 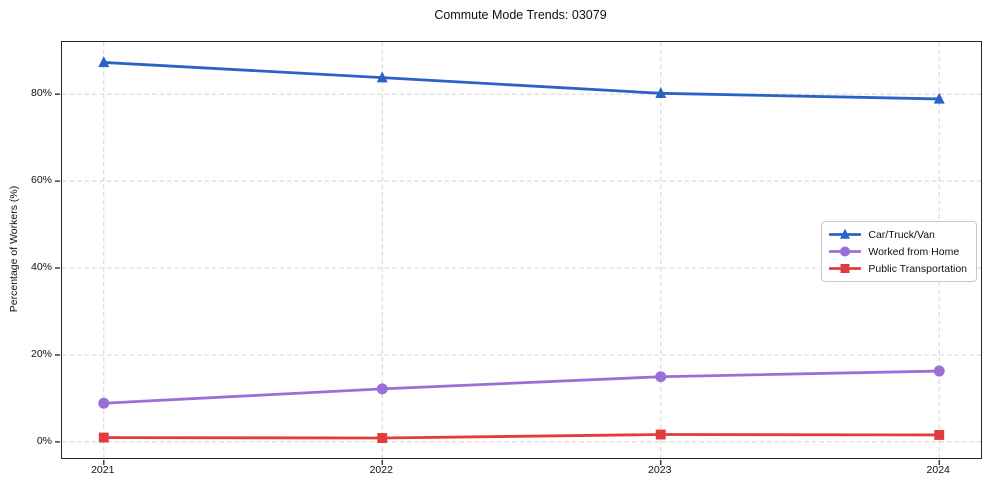 I want to click on y-tick-label: 80%, so click(x=41, y=93).